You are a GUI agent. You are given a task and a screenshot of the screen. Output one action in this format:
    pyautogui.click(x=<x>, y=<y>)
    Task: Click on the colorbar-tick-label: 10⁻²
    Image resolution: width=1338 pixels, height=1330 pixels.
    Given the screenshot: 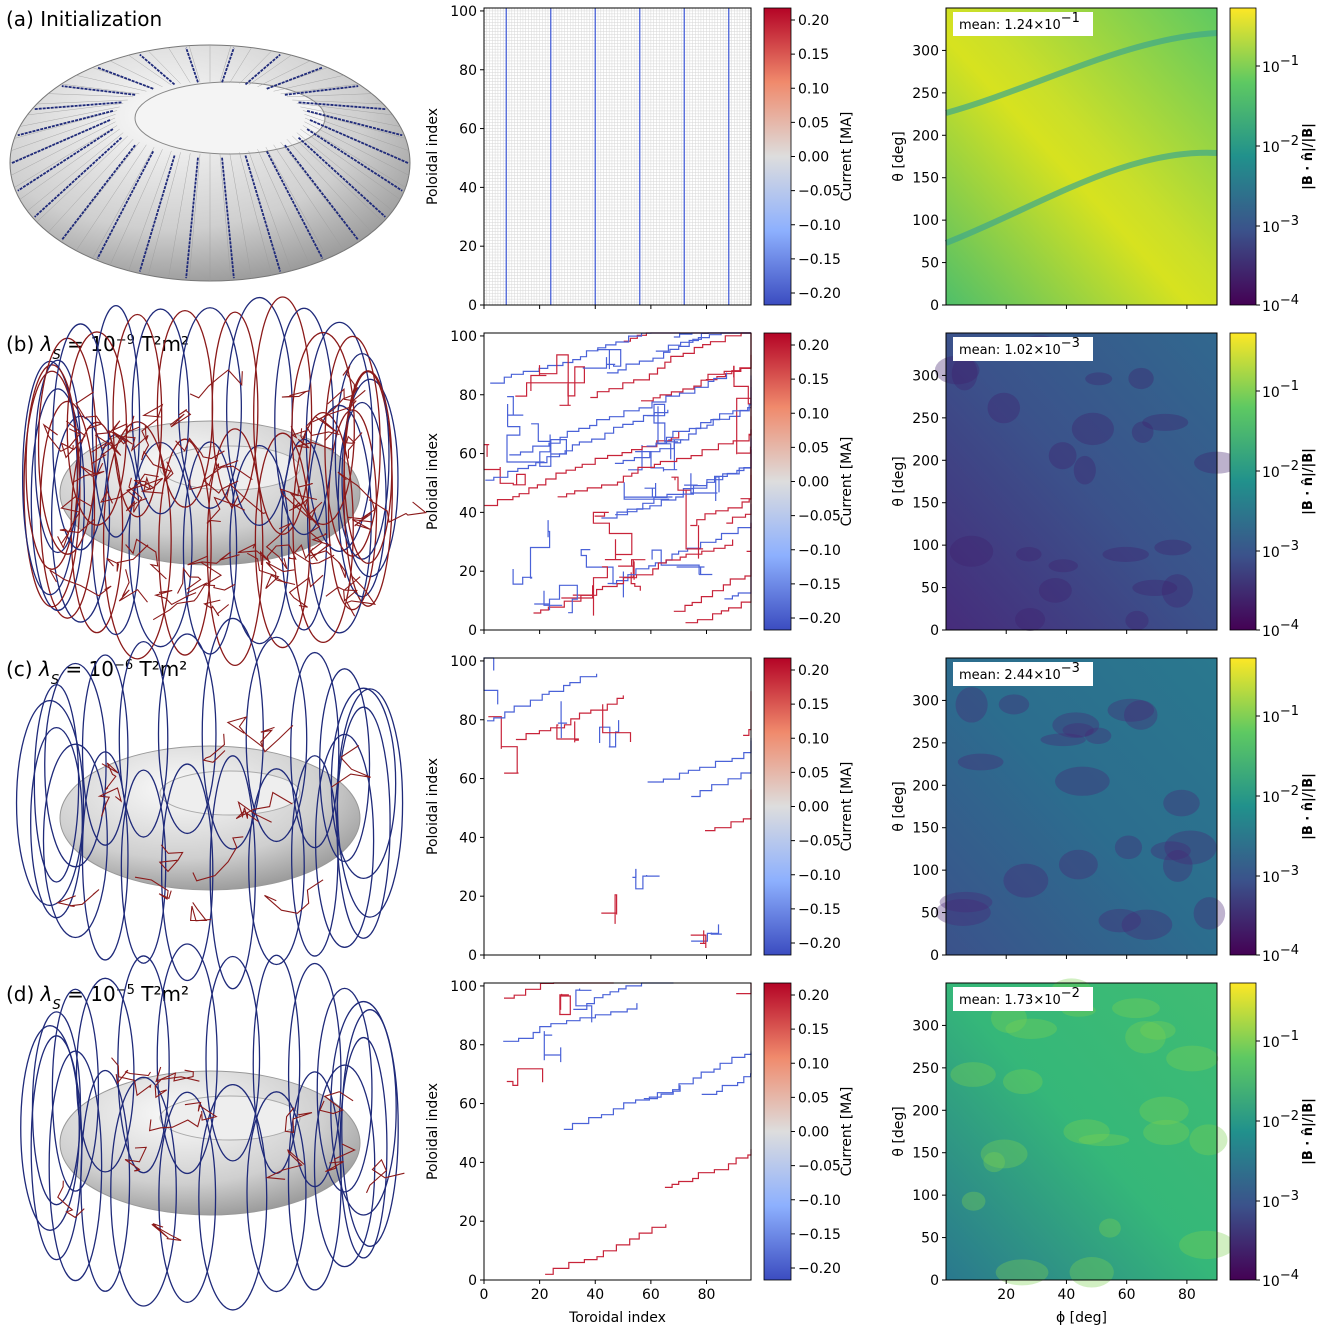 What is the action you would take?
    pyautogui.click(x=1280, y=470)
    